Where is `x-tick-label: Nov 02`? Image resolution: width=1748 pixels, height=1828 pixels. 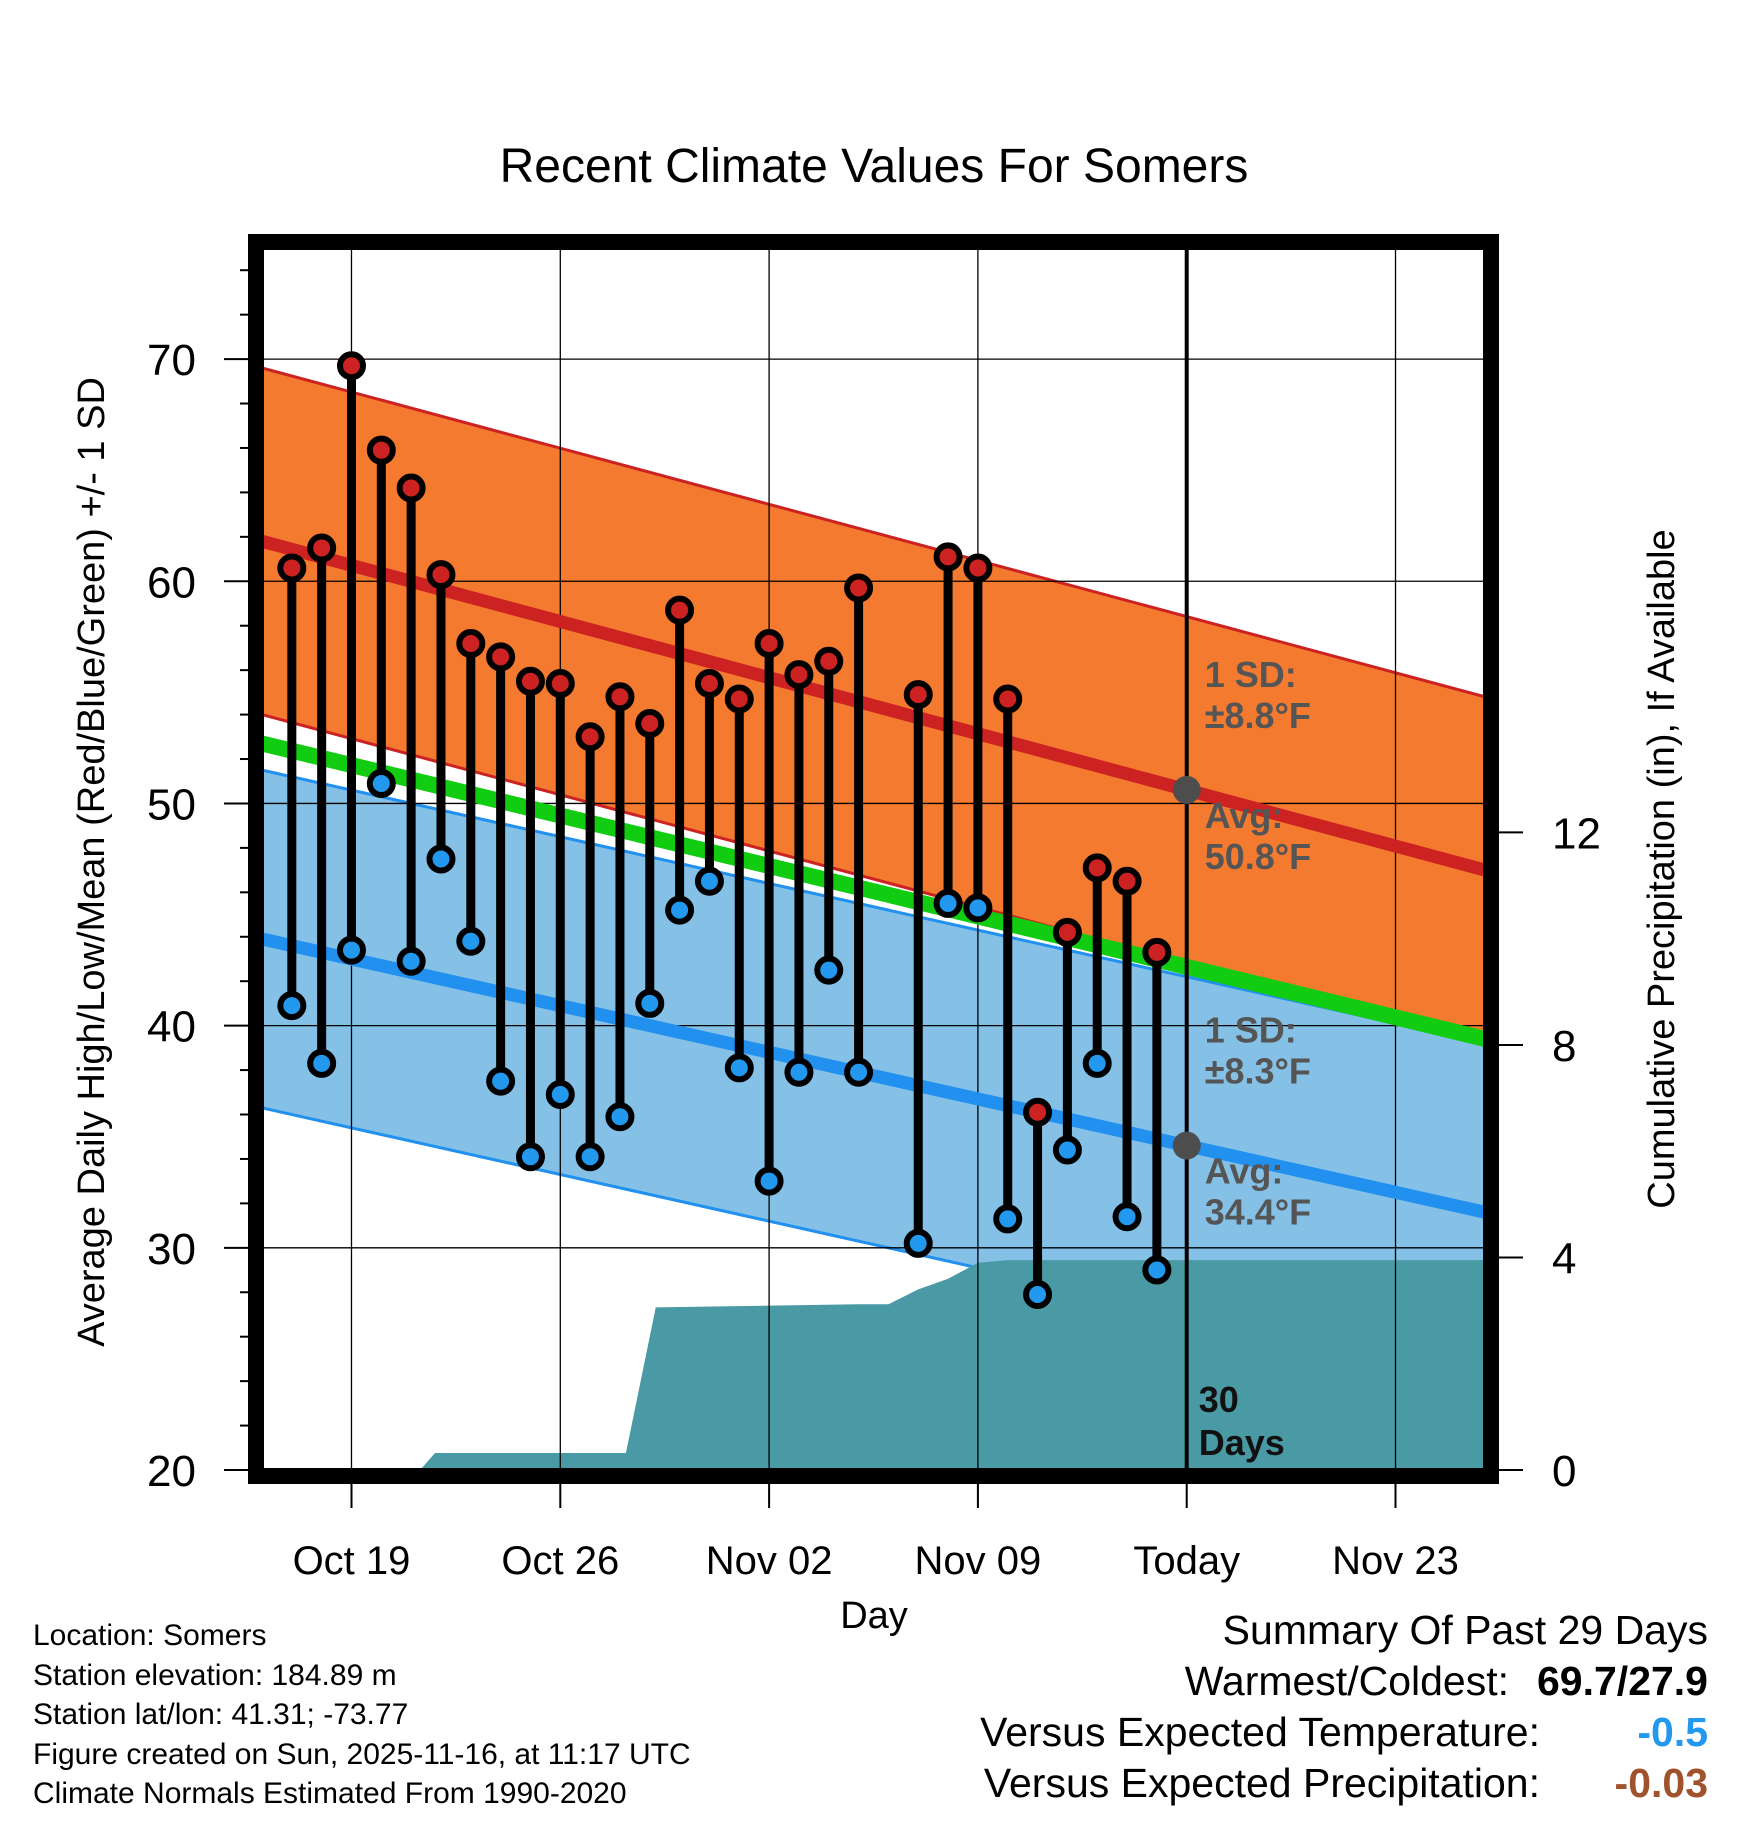
x-tick-label: Nov 02 is located at coordinates (769, 1561).